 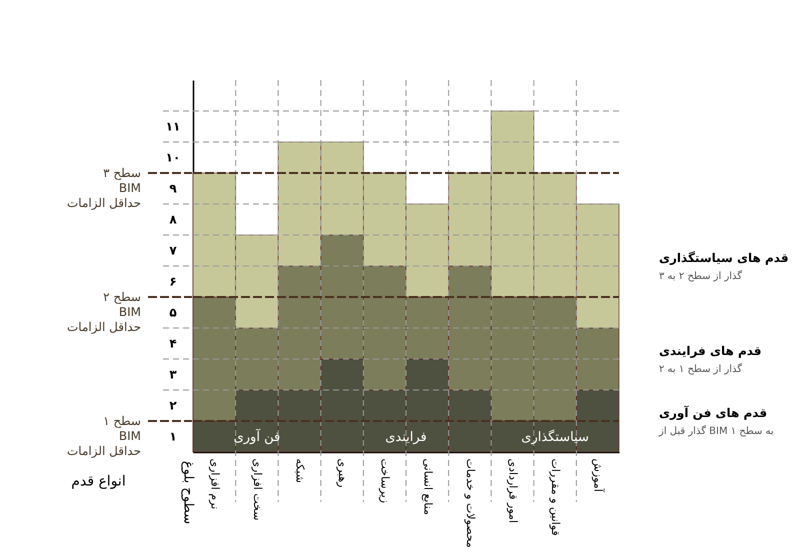 What do you see at coordinates (173, 313) in the screenshot?
I see `y-tick-label: ۵` at bounding box center [173, 313].